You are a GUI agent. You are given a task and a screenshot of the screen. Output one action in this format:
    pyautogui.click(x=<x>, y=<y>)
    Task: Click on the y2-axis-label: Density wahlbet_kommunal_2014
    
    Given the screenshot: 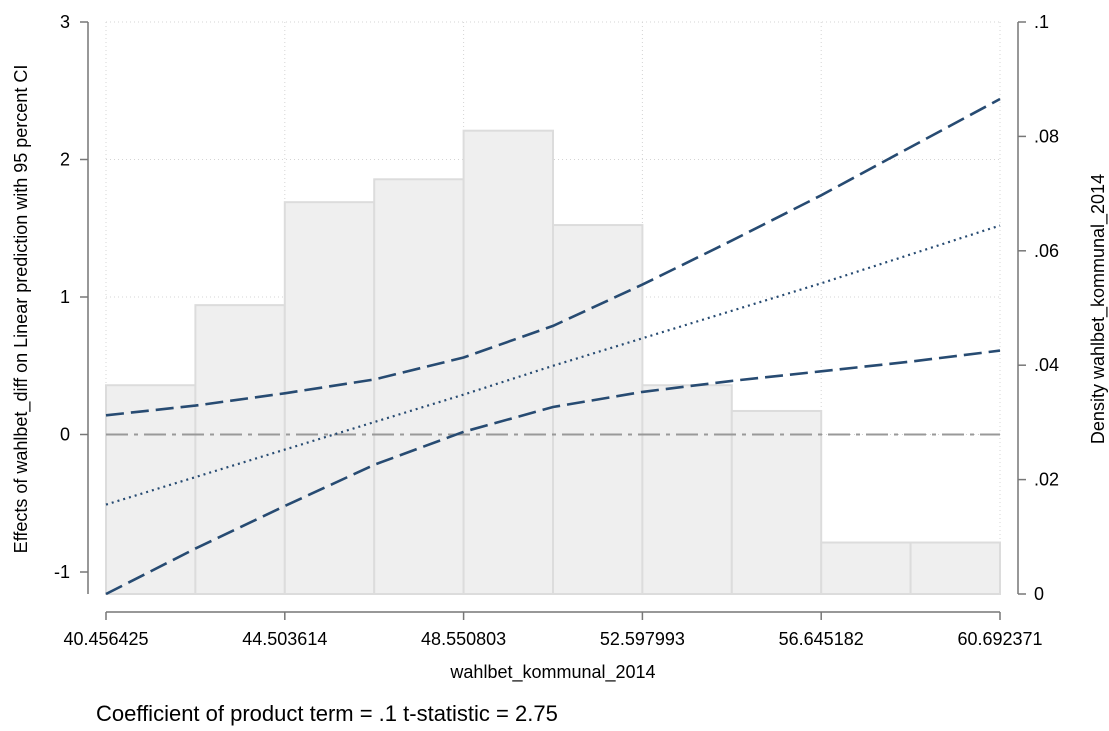 What is the action you would take?
    pyautogui.click(x=1098, y=309)
    